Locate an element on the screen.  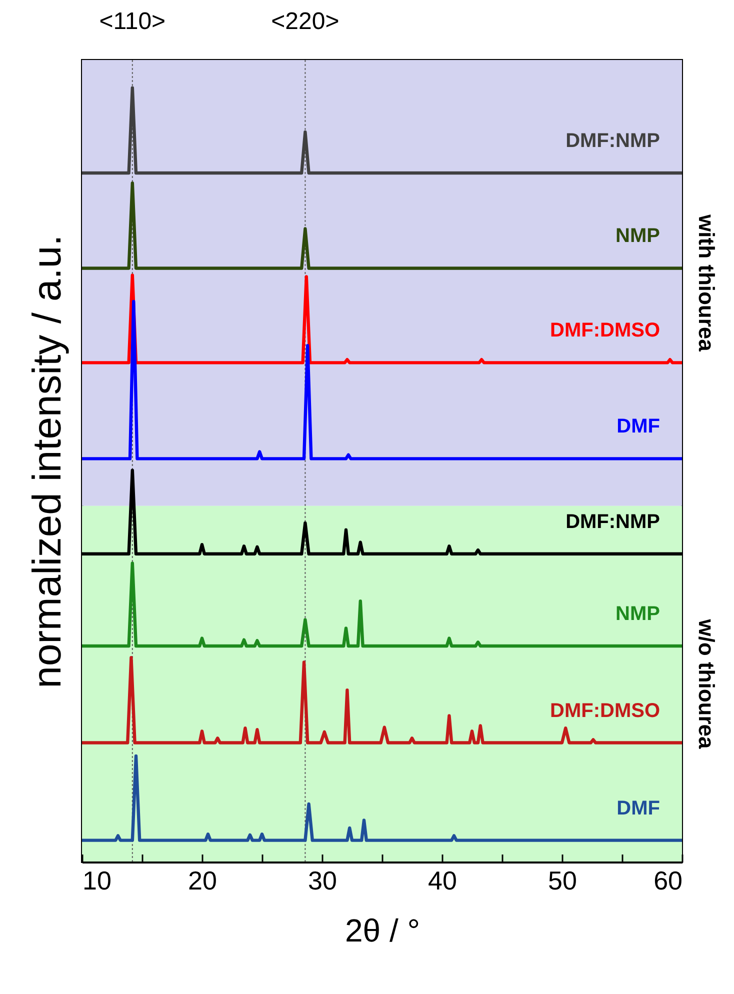
x-axis-title: 2θ / ° is located at coordinates (382, 930).